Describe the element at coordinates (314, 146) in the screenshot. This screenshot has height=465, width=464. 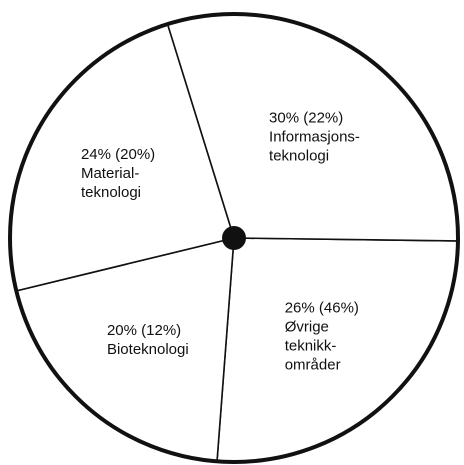
I see `slice-label: Informasjons-teknologi` at that location.